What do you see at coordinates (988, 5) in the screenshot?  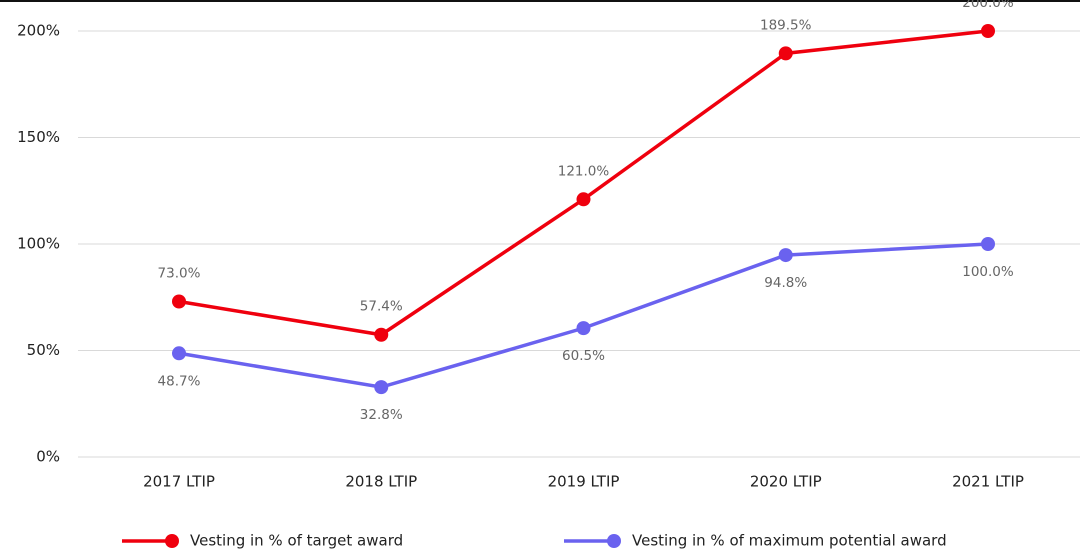 I see `value-label: 200.0%` at bounding box center [988, 5].